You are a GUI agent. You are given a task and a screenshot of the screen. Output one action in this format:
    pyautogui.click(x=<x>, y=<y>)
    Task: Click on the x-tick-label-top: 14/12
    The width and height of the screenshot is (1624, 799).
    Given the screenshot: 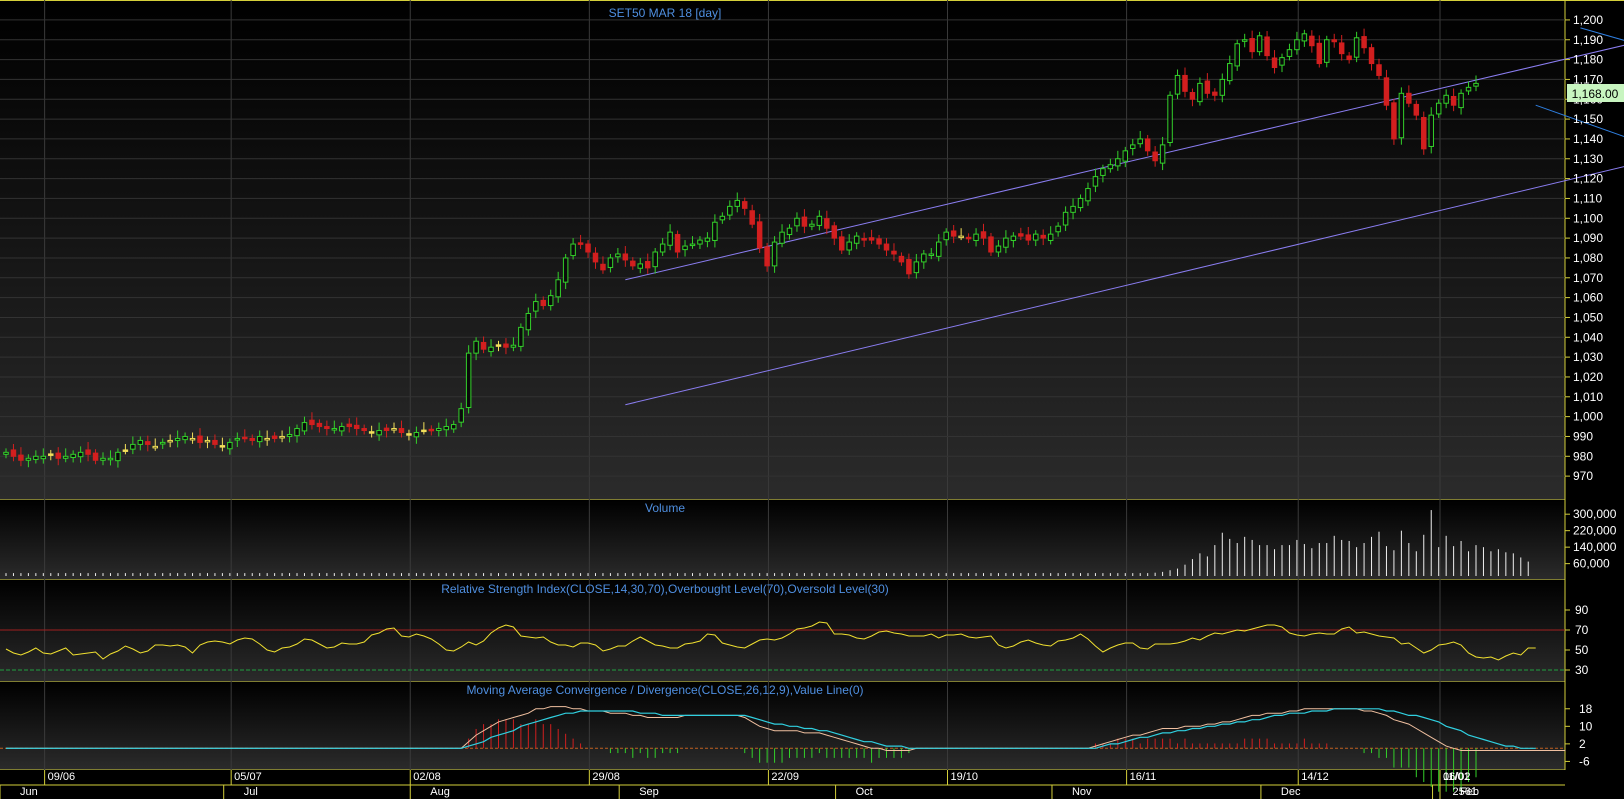 What is the action you would take?
    pyautogui.click(x=1315, y=777)
    